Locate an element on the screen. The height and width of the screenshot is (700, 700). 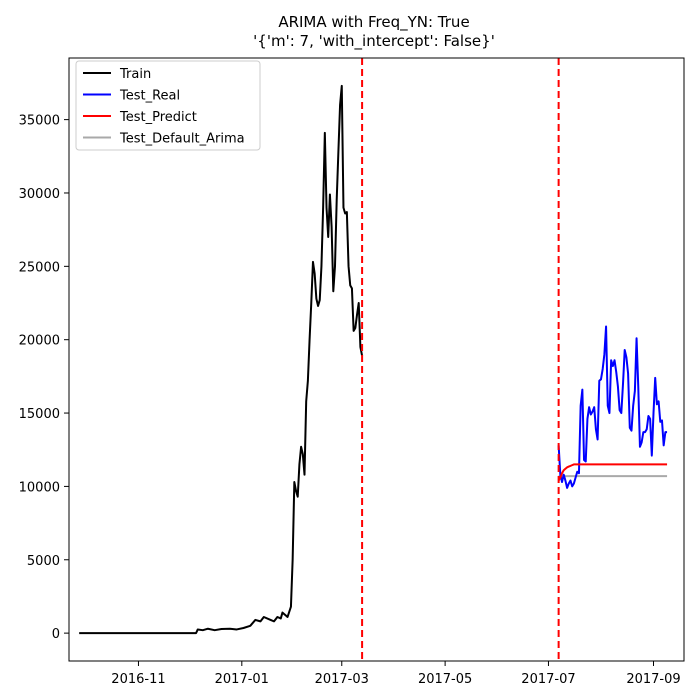
y-tick-label: 25000 is located at coordinates (39, 267).